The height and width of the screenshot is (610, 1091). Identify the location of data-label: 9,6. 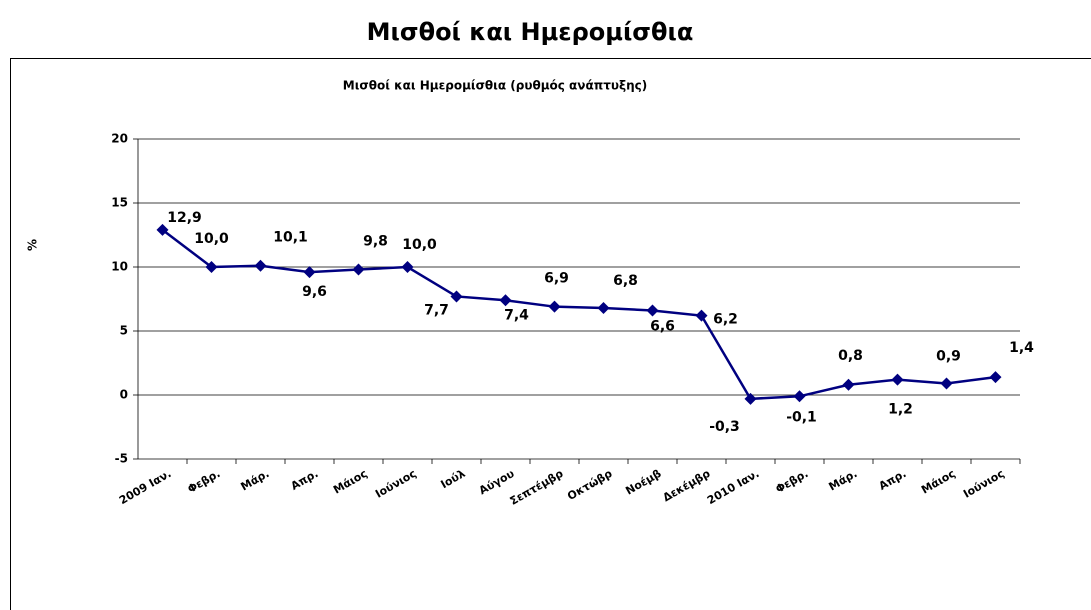
(314, 292).